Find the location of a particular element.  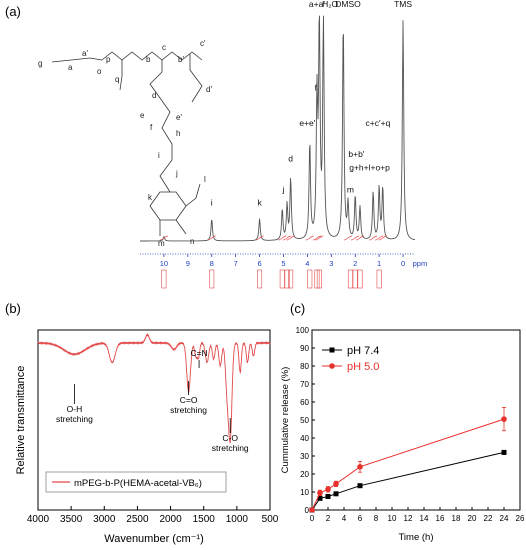

release-frame is located at coordinates (416, 420).